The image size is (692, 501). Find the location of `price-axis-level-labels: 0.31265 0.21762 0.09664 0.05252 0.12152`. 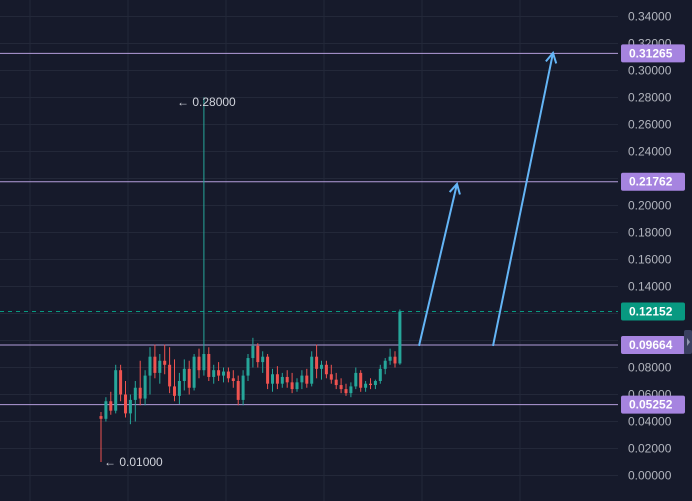

price-axis-level-labels: 0.31265 0.21762 0.09664 0.05252 0.12152 is located at coordinates (653, 229).